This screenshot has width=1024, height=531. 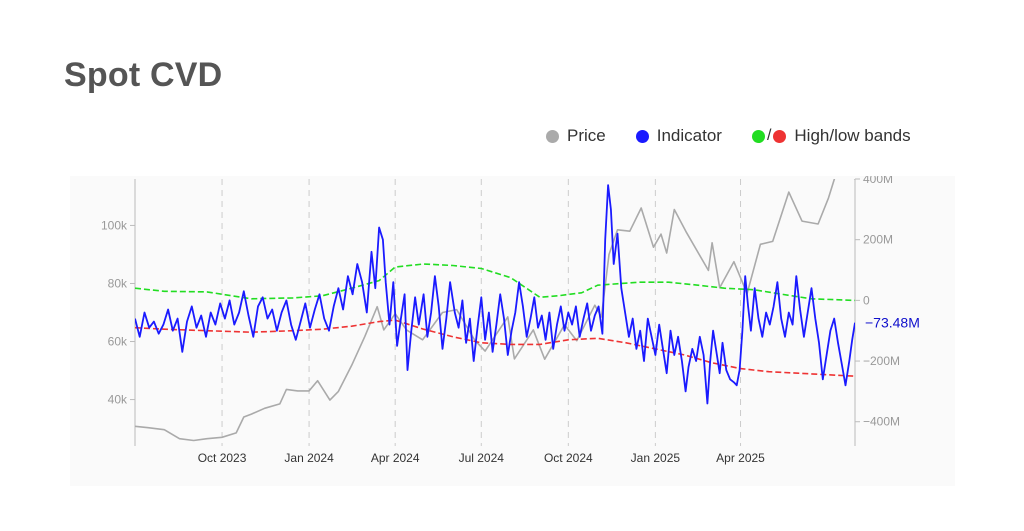 What do you see at coordinates (586, 135) in the screenshot?
I see `legend-label-price: Price` at bounding box center [586, 135].